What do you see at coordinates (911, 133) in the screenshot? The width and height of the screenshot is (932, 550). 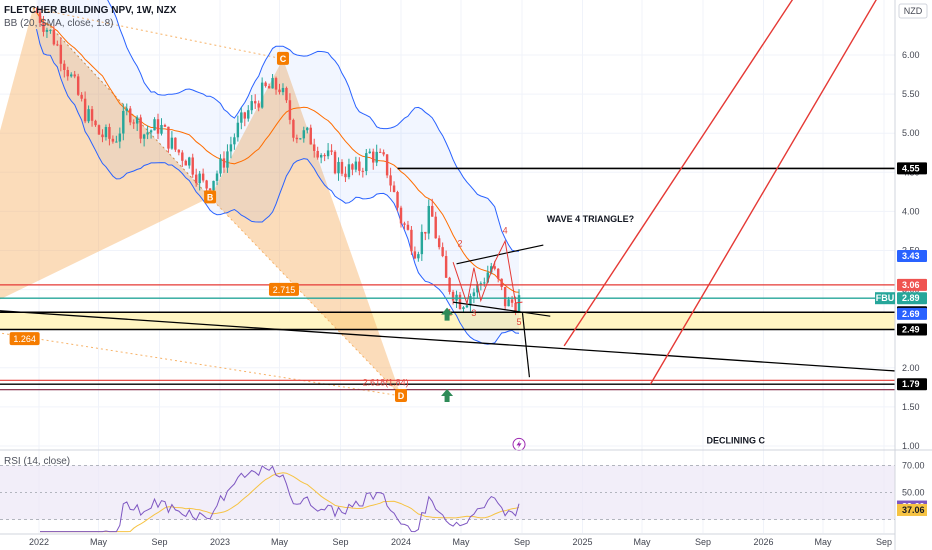 I see `y-tick-label: 5.00` at bounding box center [911, 133].